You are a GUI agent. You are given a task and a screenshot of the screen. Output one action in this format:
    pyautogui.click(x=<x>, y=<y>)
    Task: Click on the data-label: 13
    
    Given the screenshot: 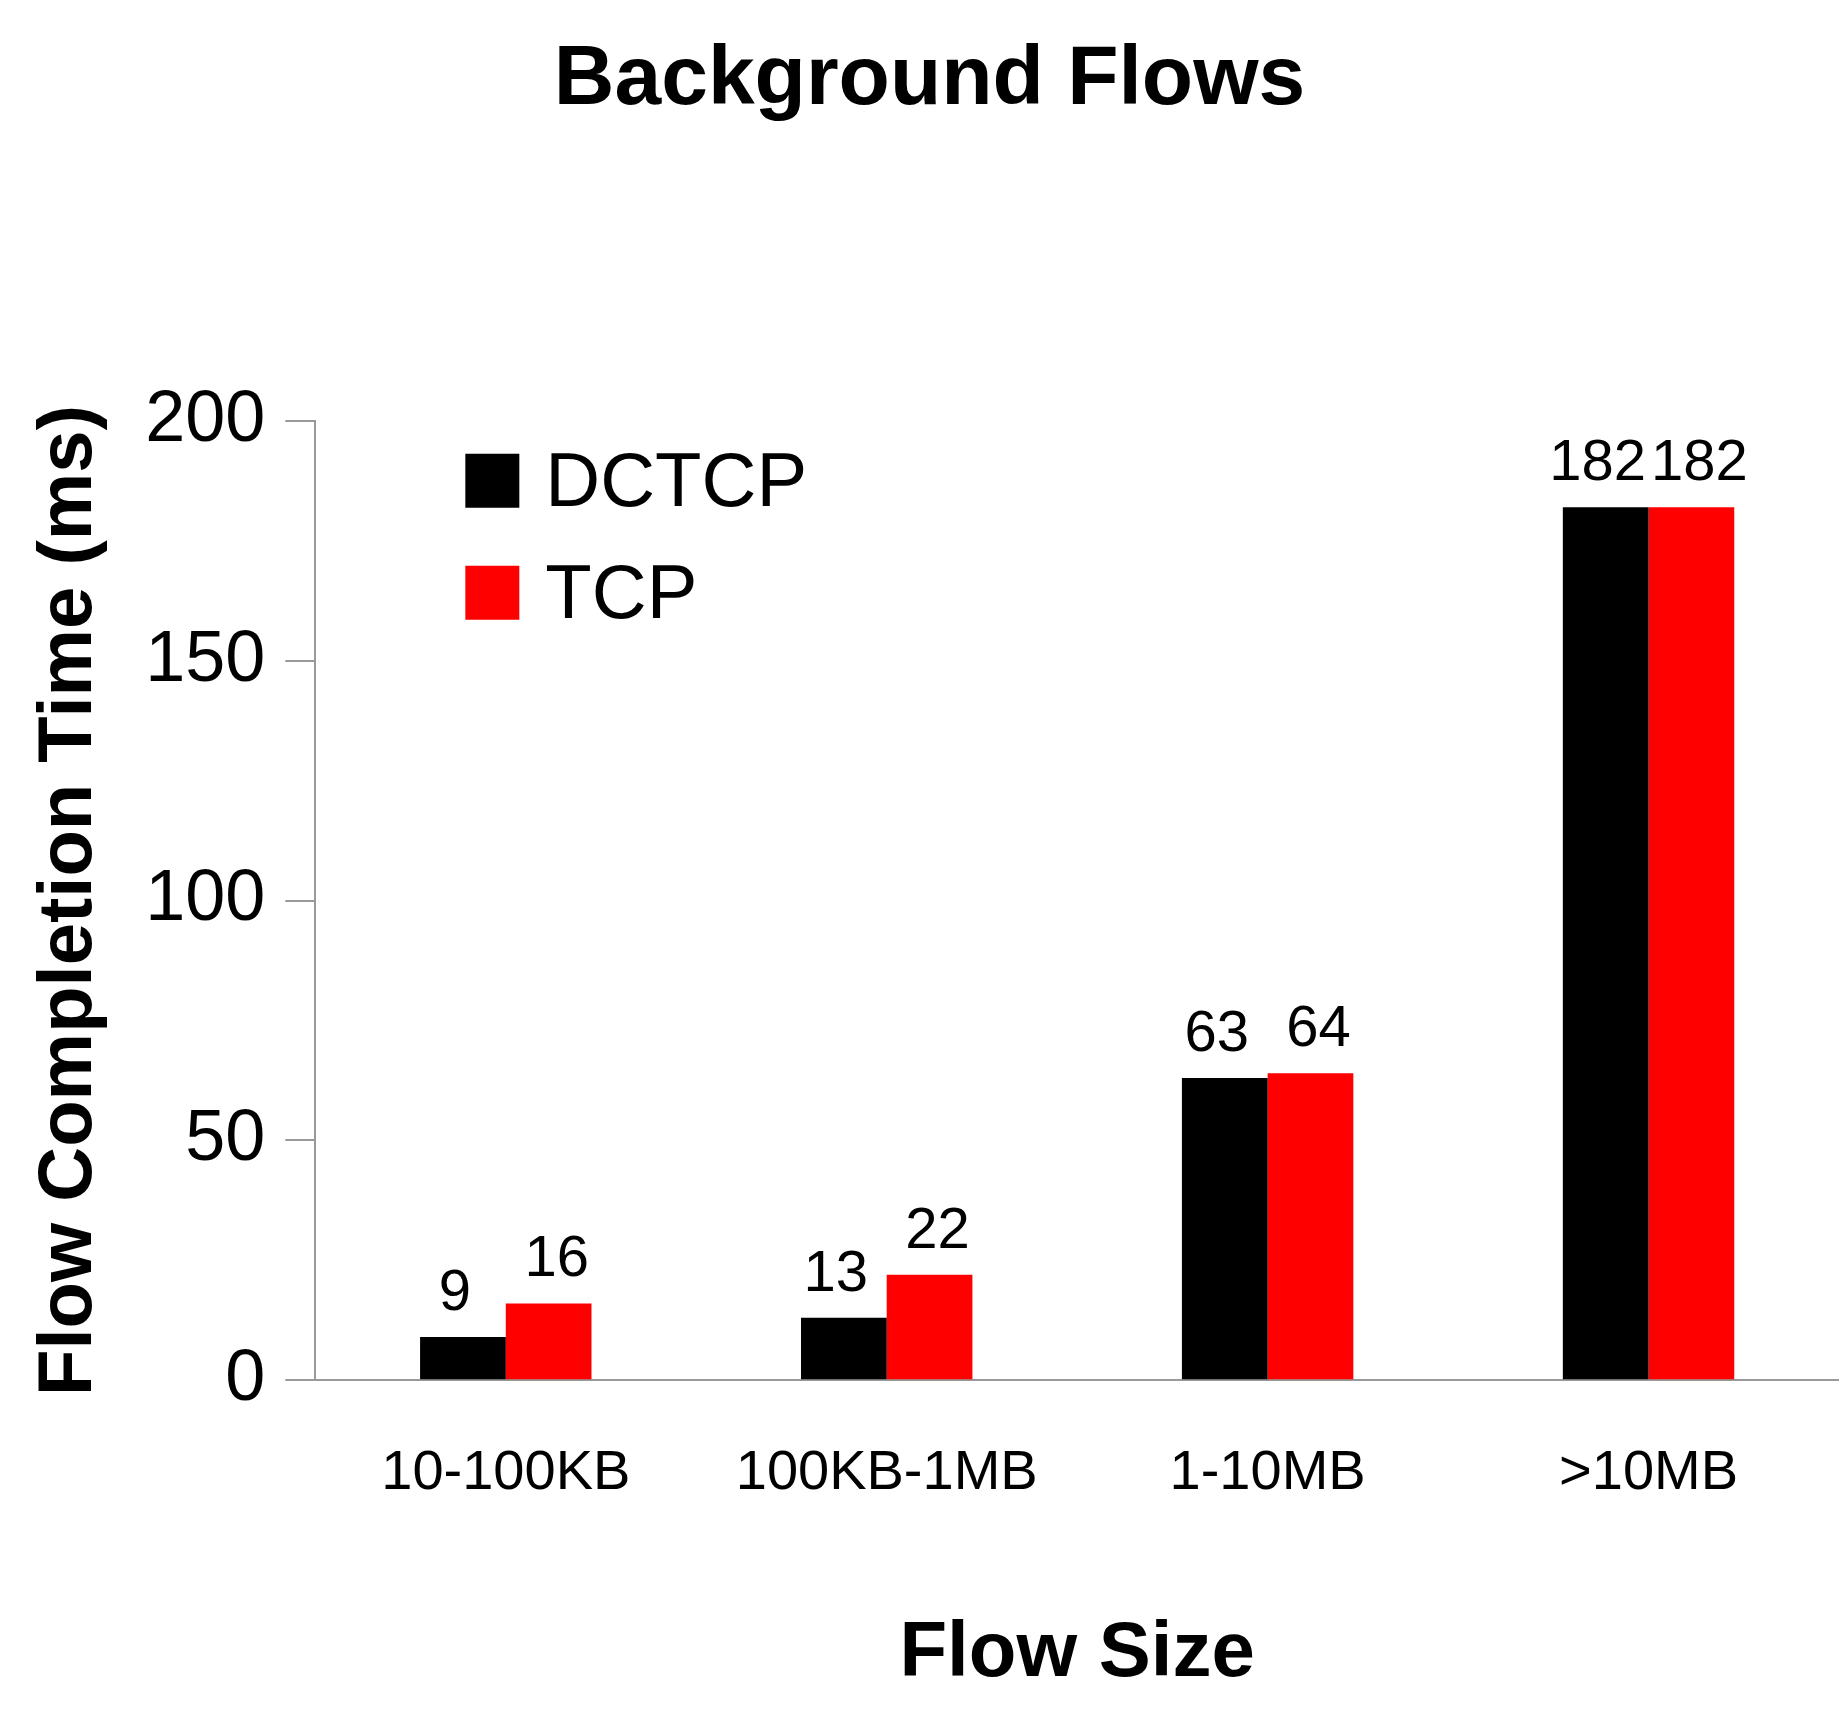 What is the action you would take?
    pyautogui.click(x=836, y=1270)
    